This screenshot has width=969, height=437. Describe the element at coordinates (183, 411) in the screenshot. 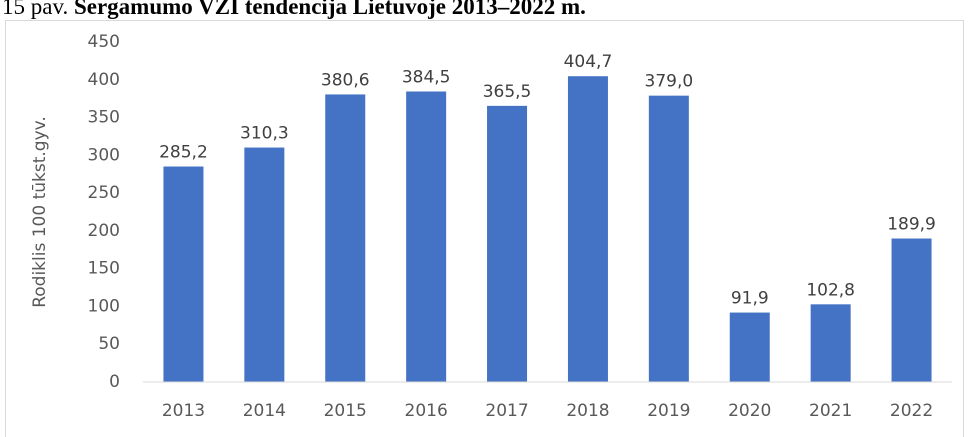

I see `x-tick-label: 2013` at that location.